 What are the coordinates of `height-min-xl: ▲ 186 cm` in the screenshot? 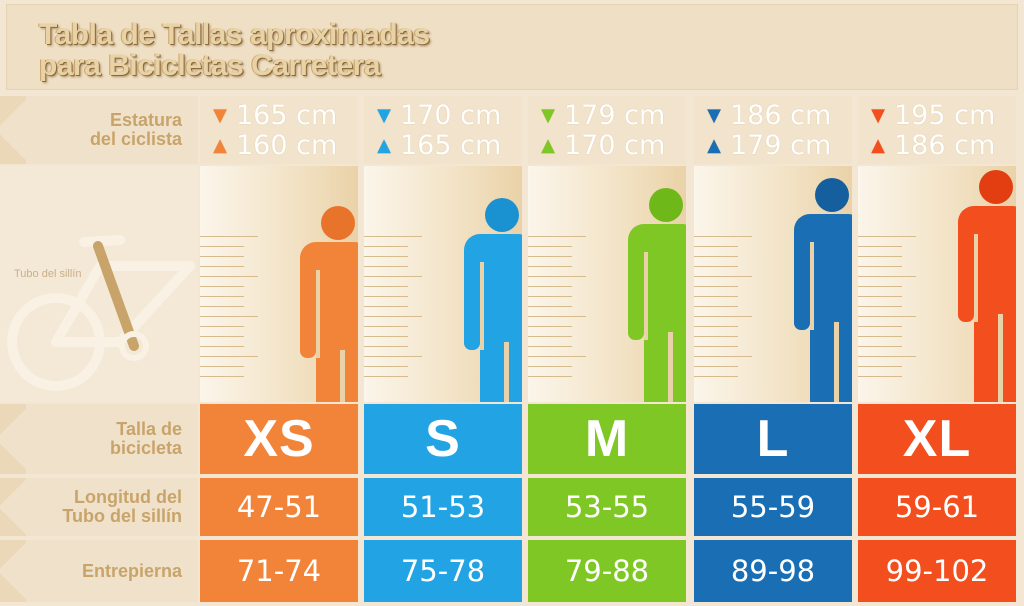 It's located at (942, 145).